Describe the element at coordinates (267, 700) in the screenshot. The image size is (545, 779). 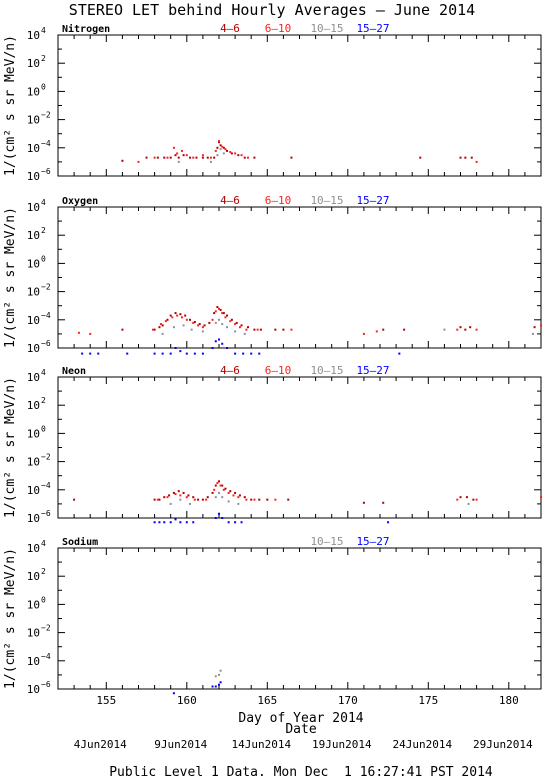
I see `x-tick-label: 165` at that location.